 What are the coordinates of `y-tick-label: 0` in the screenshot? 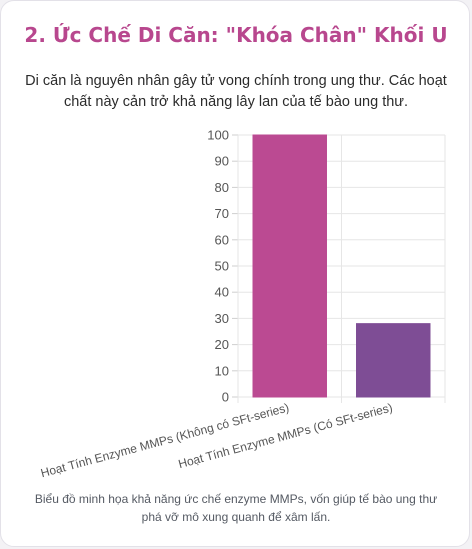 It's located at (225, 397).